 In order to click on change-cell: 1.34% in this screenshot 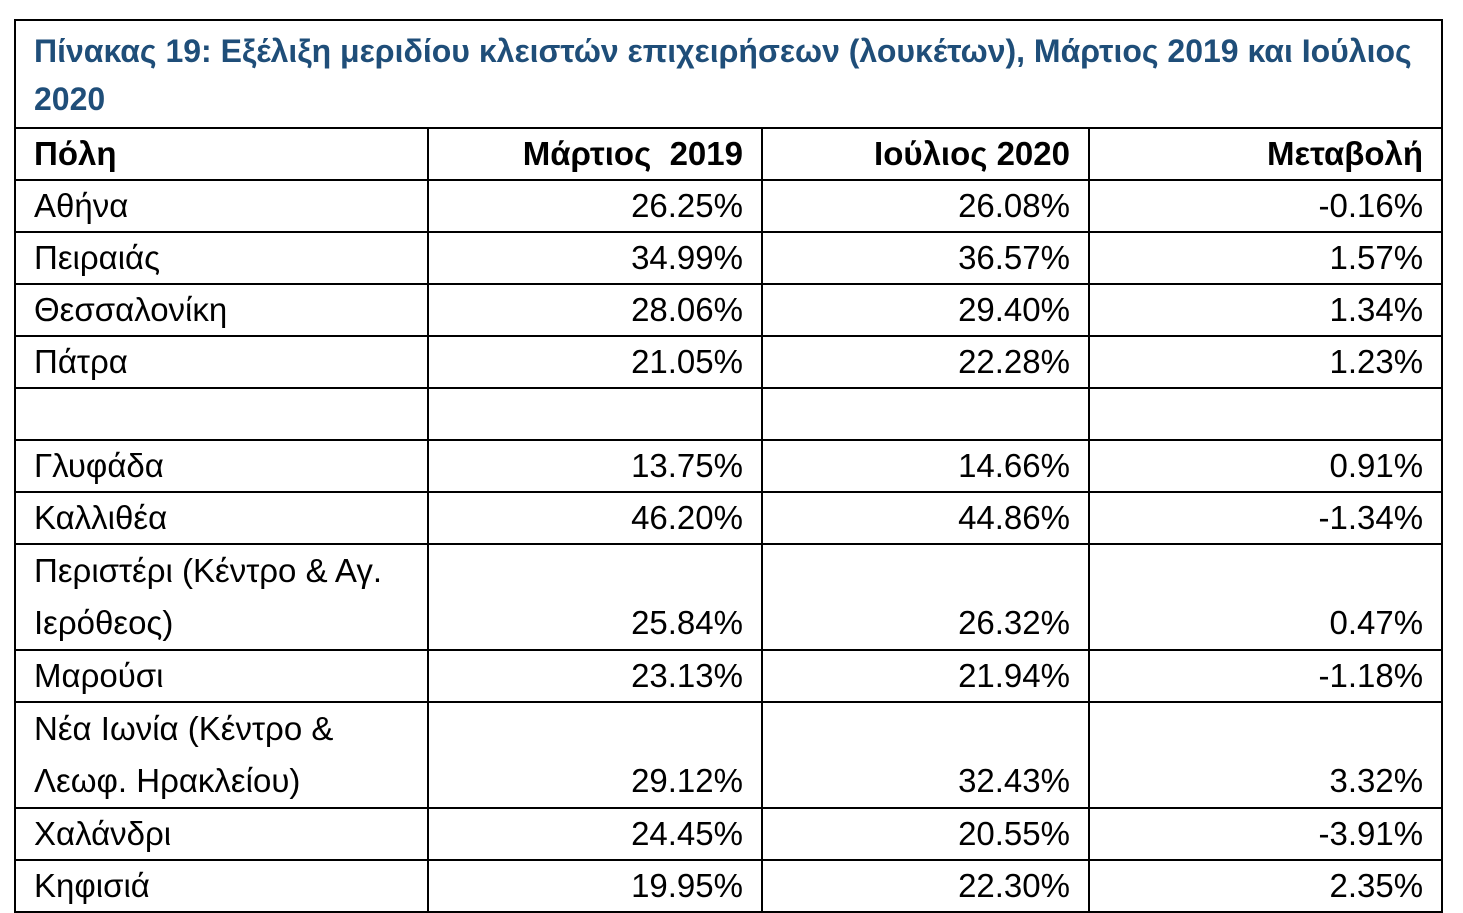, I will do `click(1265, 310)`.